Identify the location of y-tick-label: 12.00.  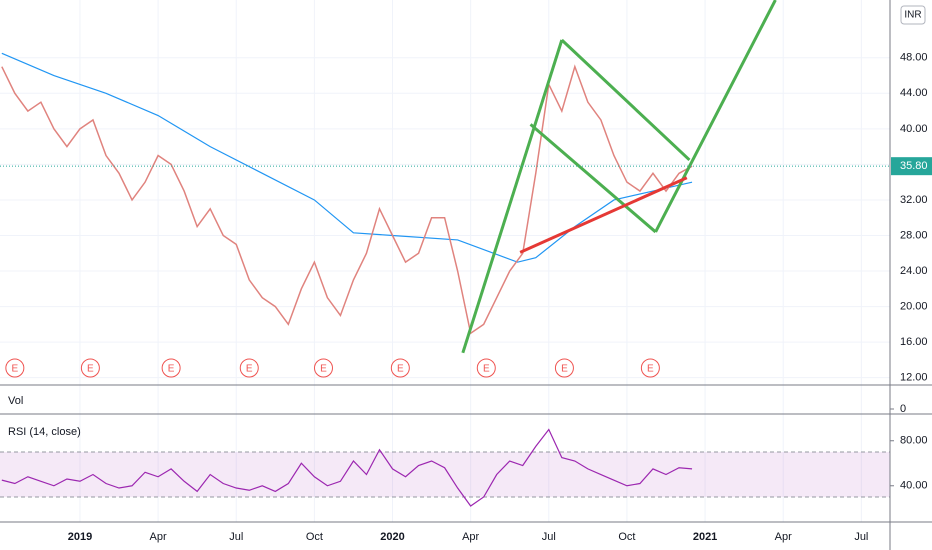
(914, 378).